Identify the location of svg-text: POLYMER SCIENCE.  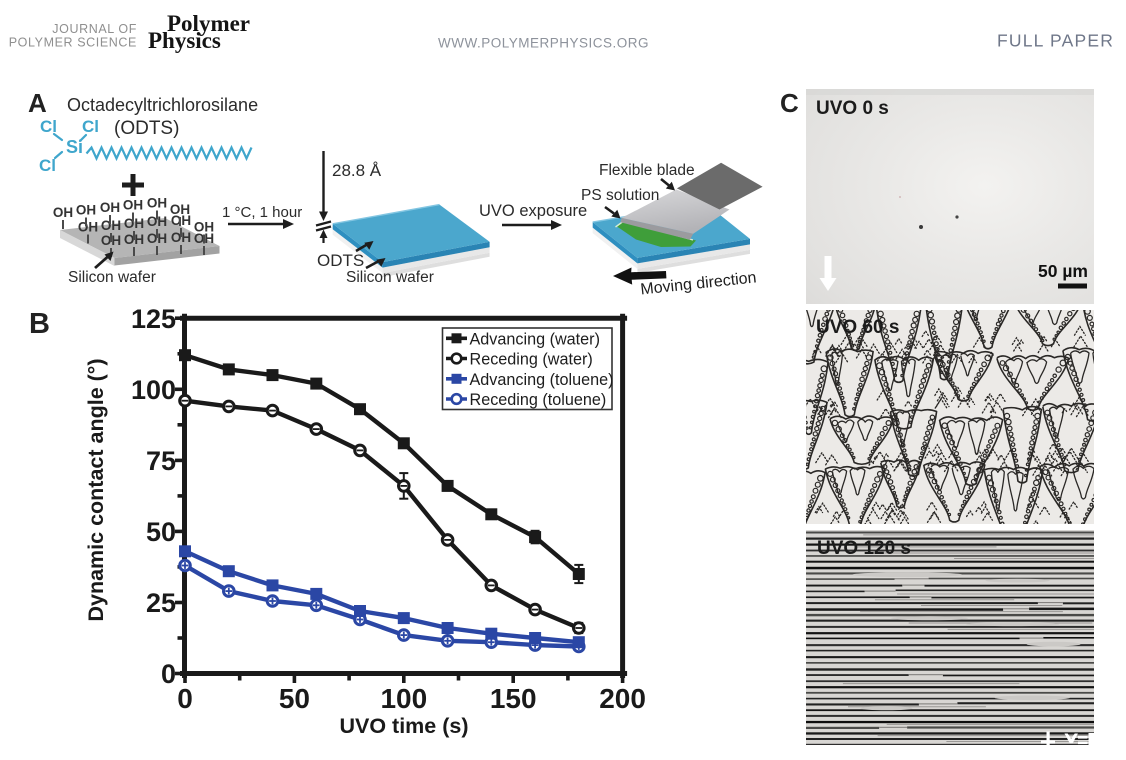
(73, 43).